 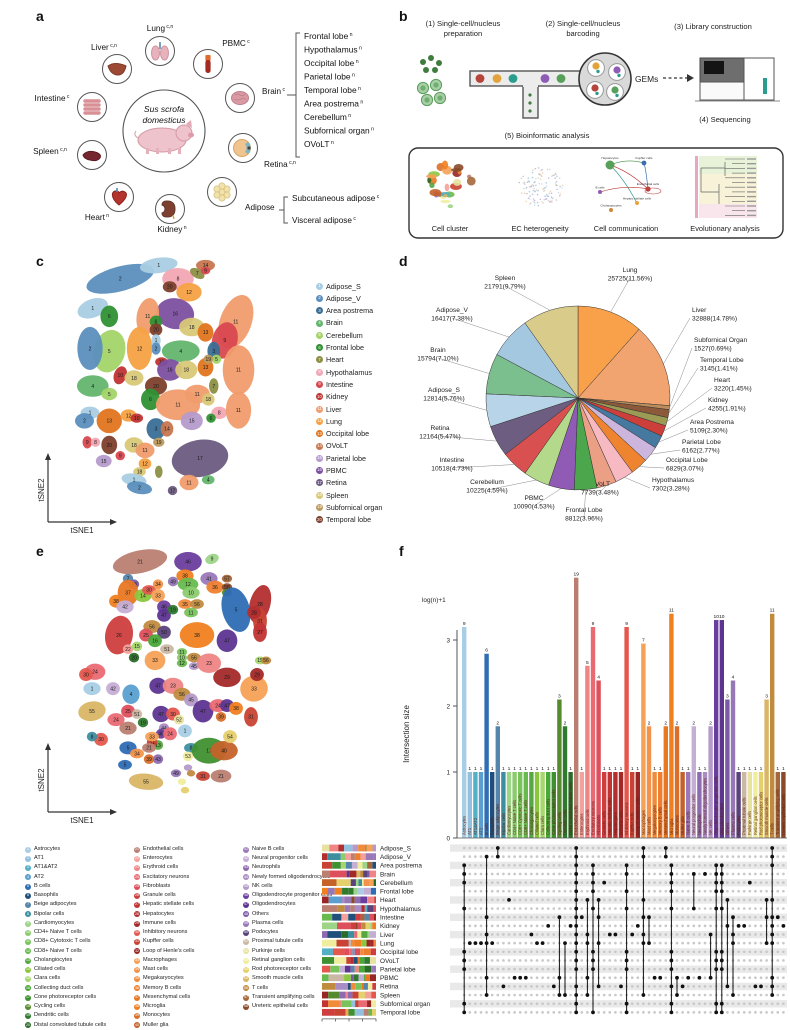 What do you see at coordinates (185, 605) in the screenshot?
I see `svg-text: 35` at bounding box center [185, 605].